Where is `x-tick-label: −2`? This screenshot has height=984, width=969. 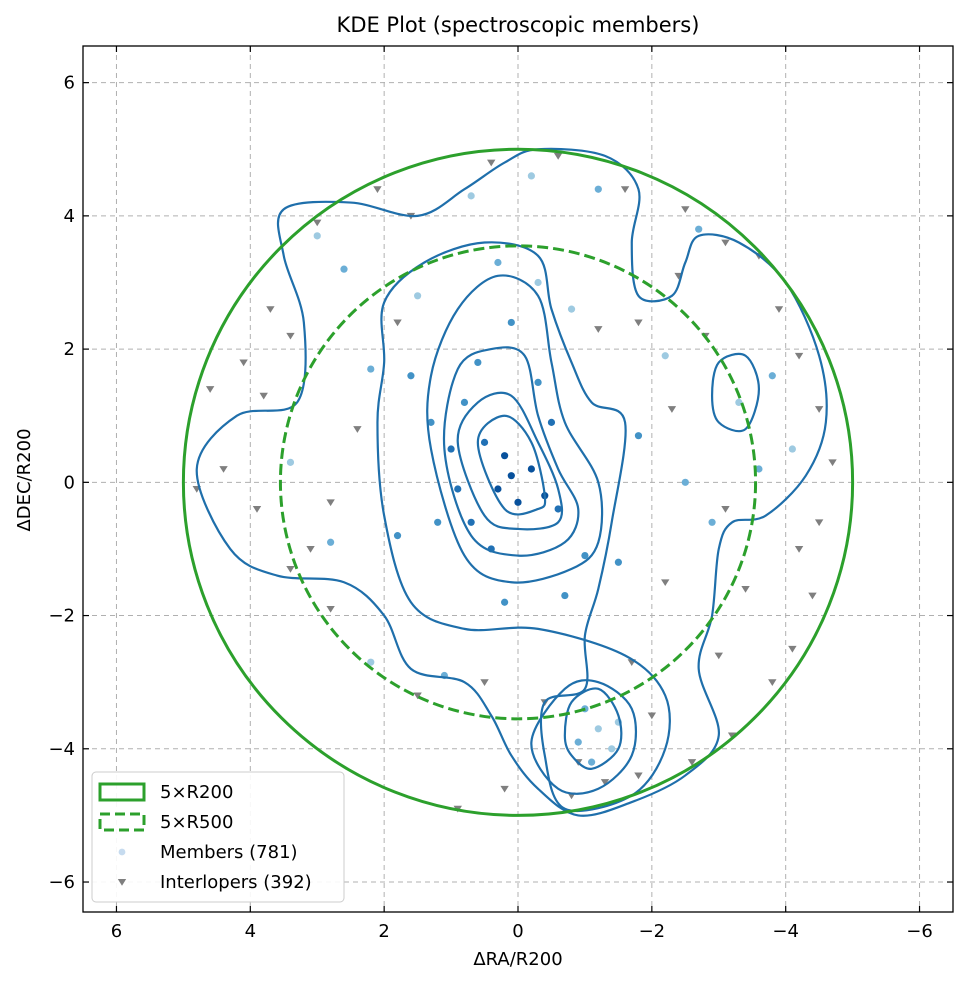 x-tick-label: −2 is located at coordinates (652, 931).